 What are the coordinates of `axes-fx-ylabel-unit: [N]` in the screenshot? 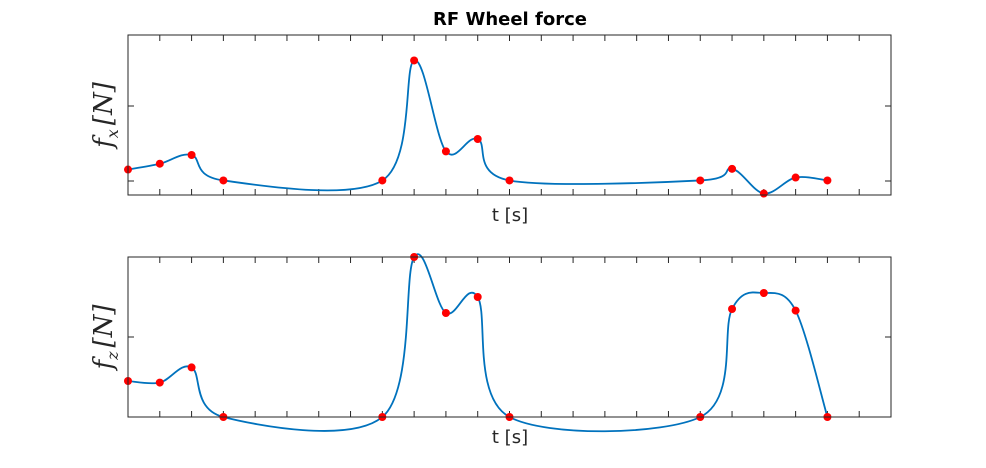 It's located at (104, 103).